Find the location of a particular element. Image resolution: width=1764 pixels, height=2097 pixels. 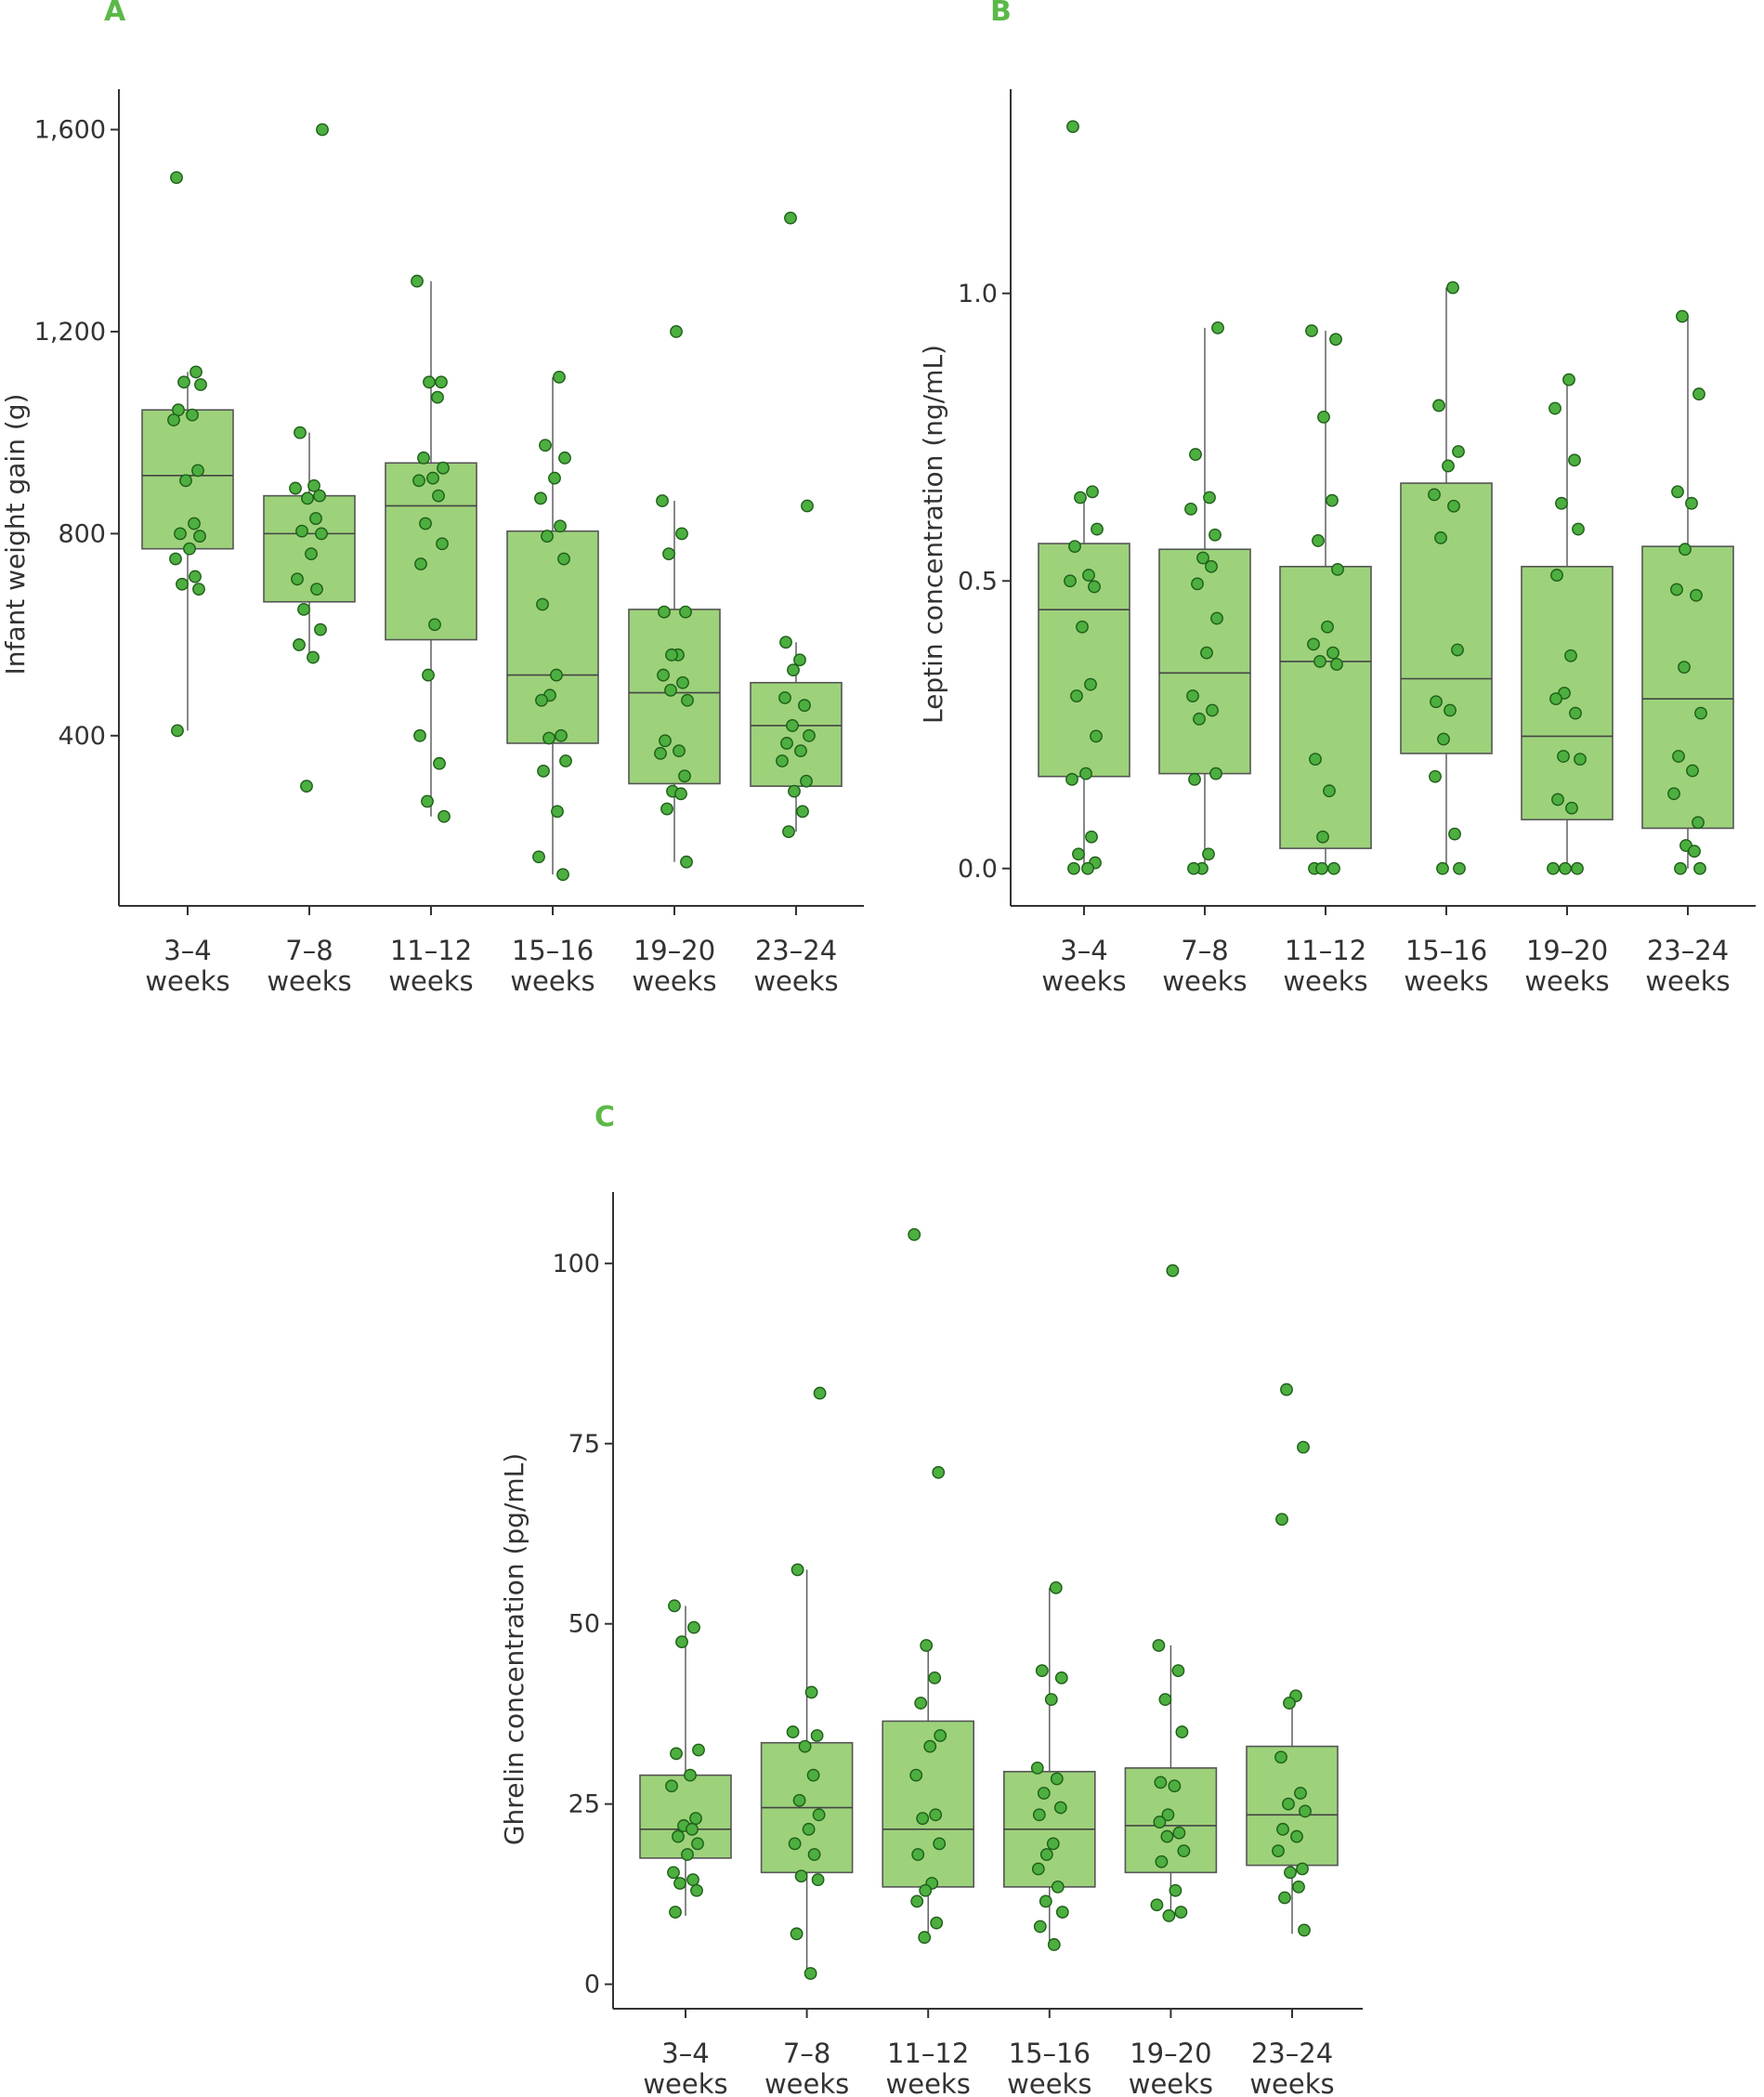

y-tick-label: 1,600 is located at coordinates (70, 129).